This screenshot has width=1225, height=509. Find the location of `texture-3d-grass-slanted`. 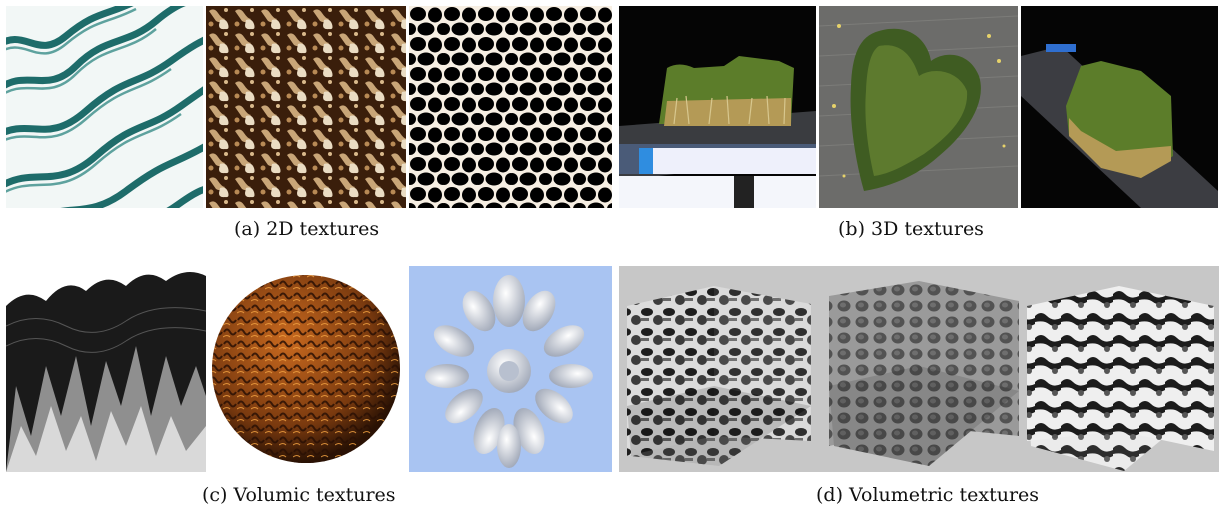

texture-3d-grass-slanted is located at coordinates (1119, 107).